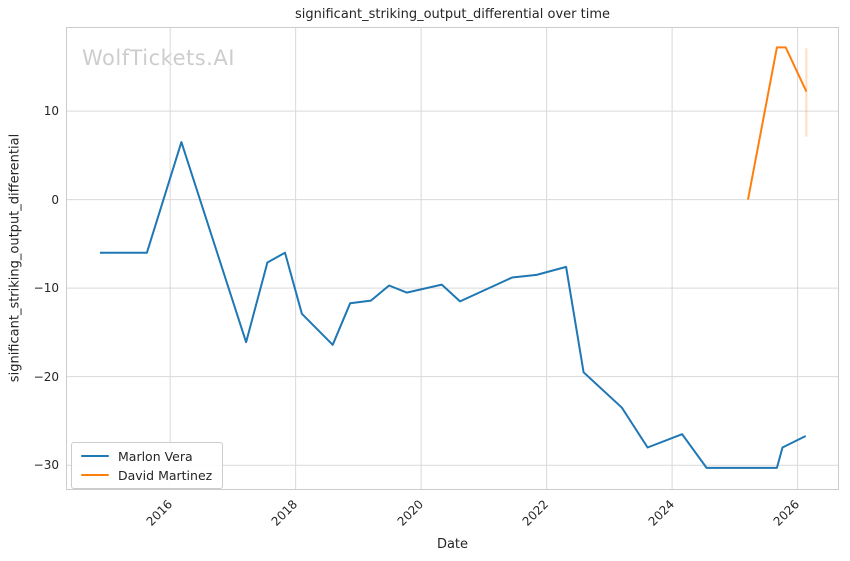 Image resolution: width=850 pixels, height=561 pixels. I want to click on y-tick-label: 0, so click(55, 199).